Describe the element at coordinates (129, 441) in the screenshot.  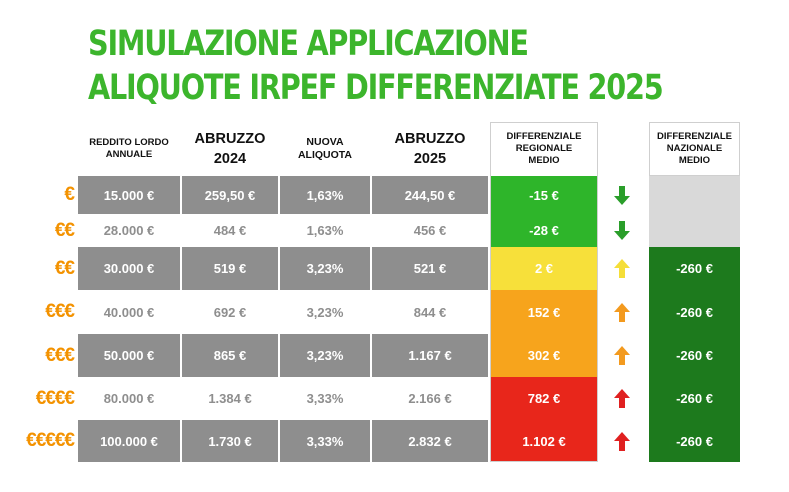
I see `cell-reddito: 100.000 €` at that location.